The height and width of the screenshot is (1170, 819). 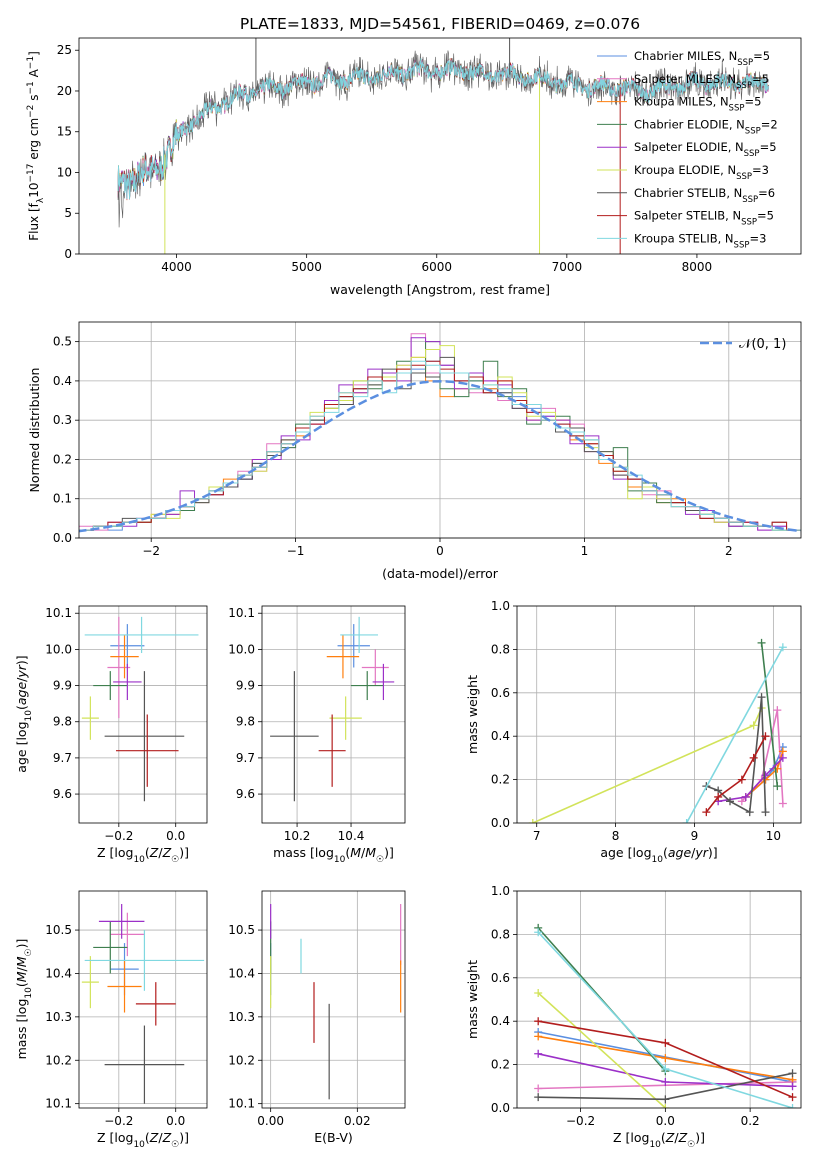 What do you see at coordinates (695, 836) in the screenshot?
I see `x-tick-label: 9` at bounding box center [695, 836].